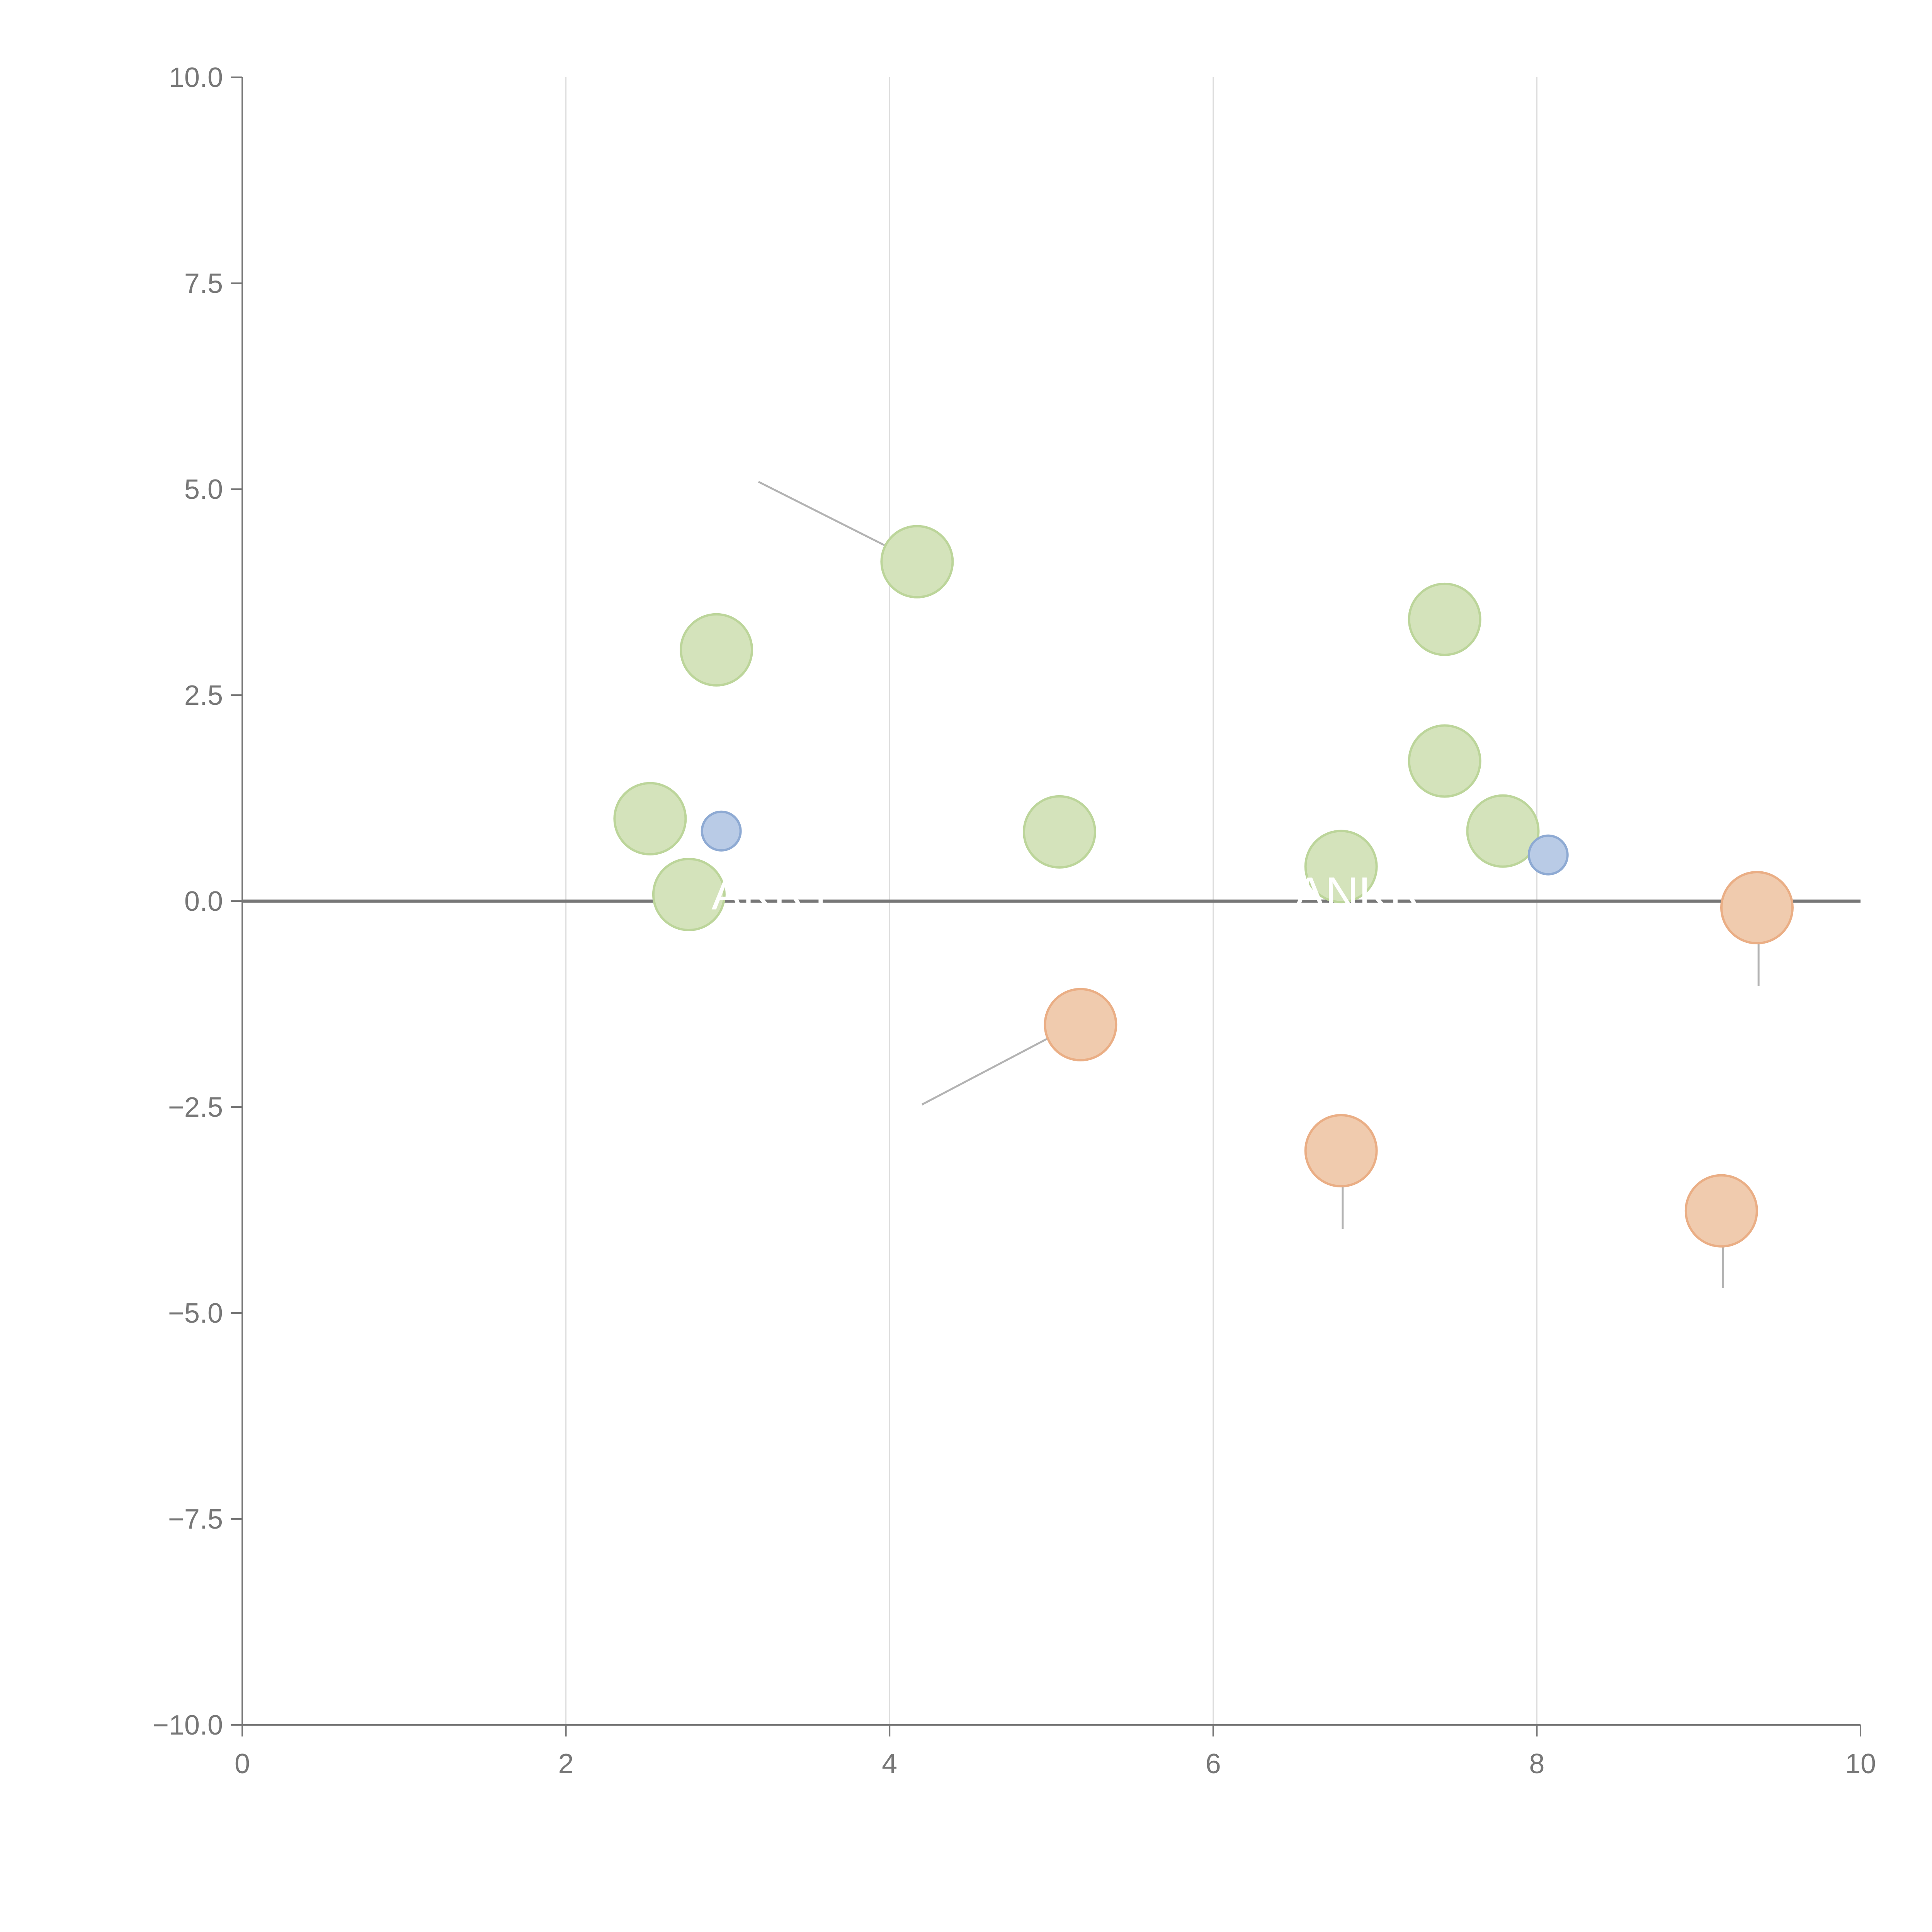  I want to click on x-tick-label: 2, so click(566, 1764).